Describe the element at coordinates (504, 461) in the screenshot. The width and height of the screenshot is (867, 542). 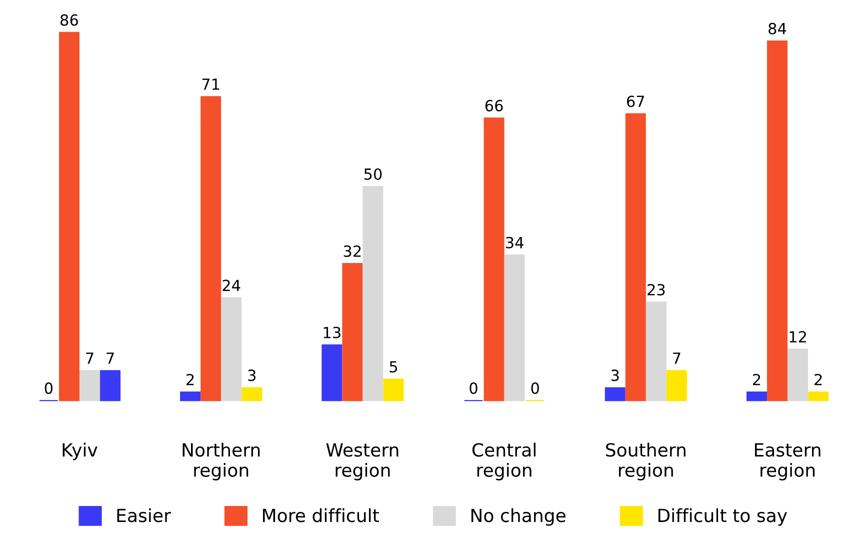
I see `x-tick-label: Central region` at that location.